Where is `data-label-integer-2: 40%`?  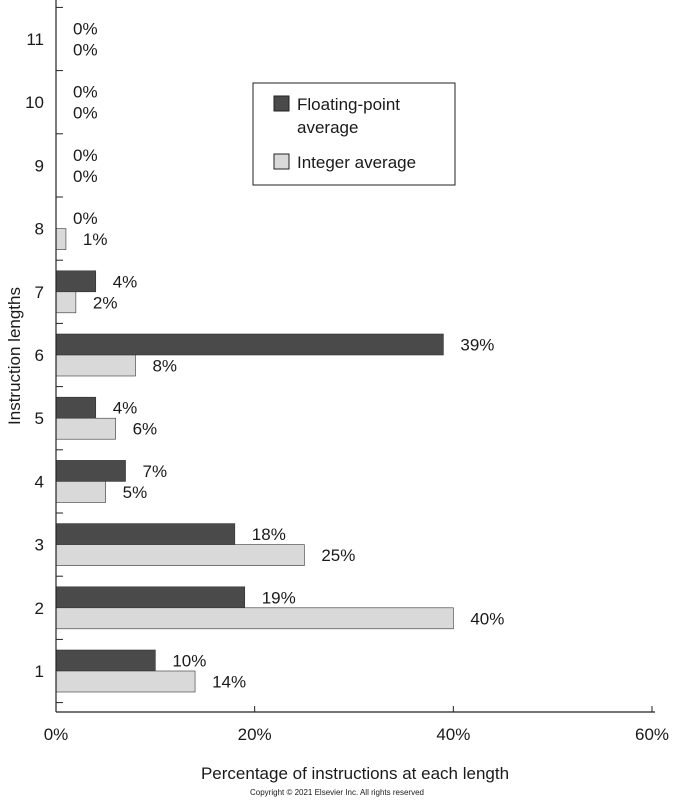
data-label-integer-2: 40% is located at coordinates (487, 618).